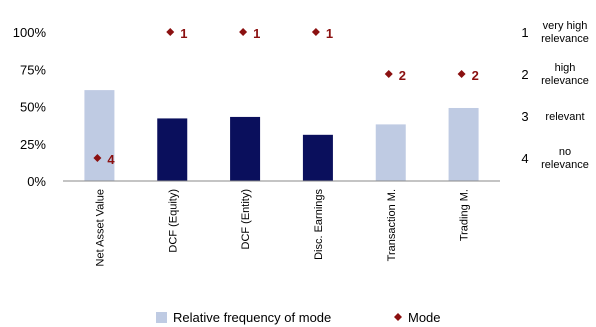 The height and width of the screenshot is (327, 596). Describe the element at coordinates (111, 159) in the screenshot. I see `mode-data-label: 4` at that location.